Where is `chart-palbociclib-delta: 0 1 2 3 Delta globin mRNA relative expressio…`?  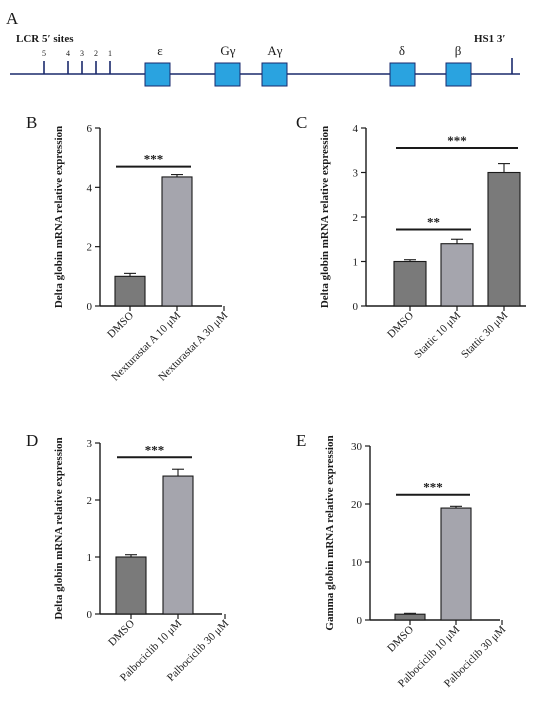
chart-palbociclib-delta: 0 1 2 3 Delta globin mRNA relative expressio… is located at coordinates (142, 560).